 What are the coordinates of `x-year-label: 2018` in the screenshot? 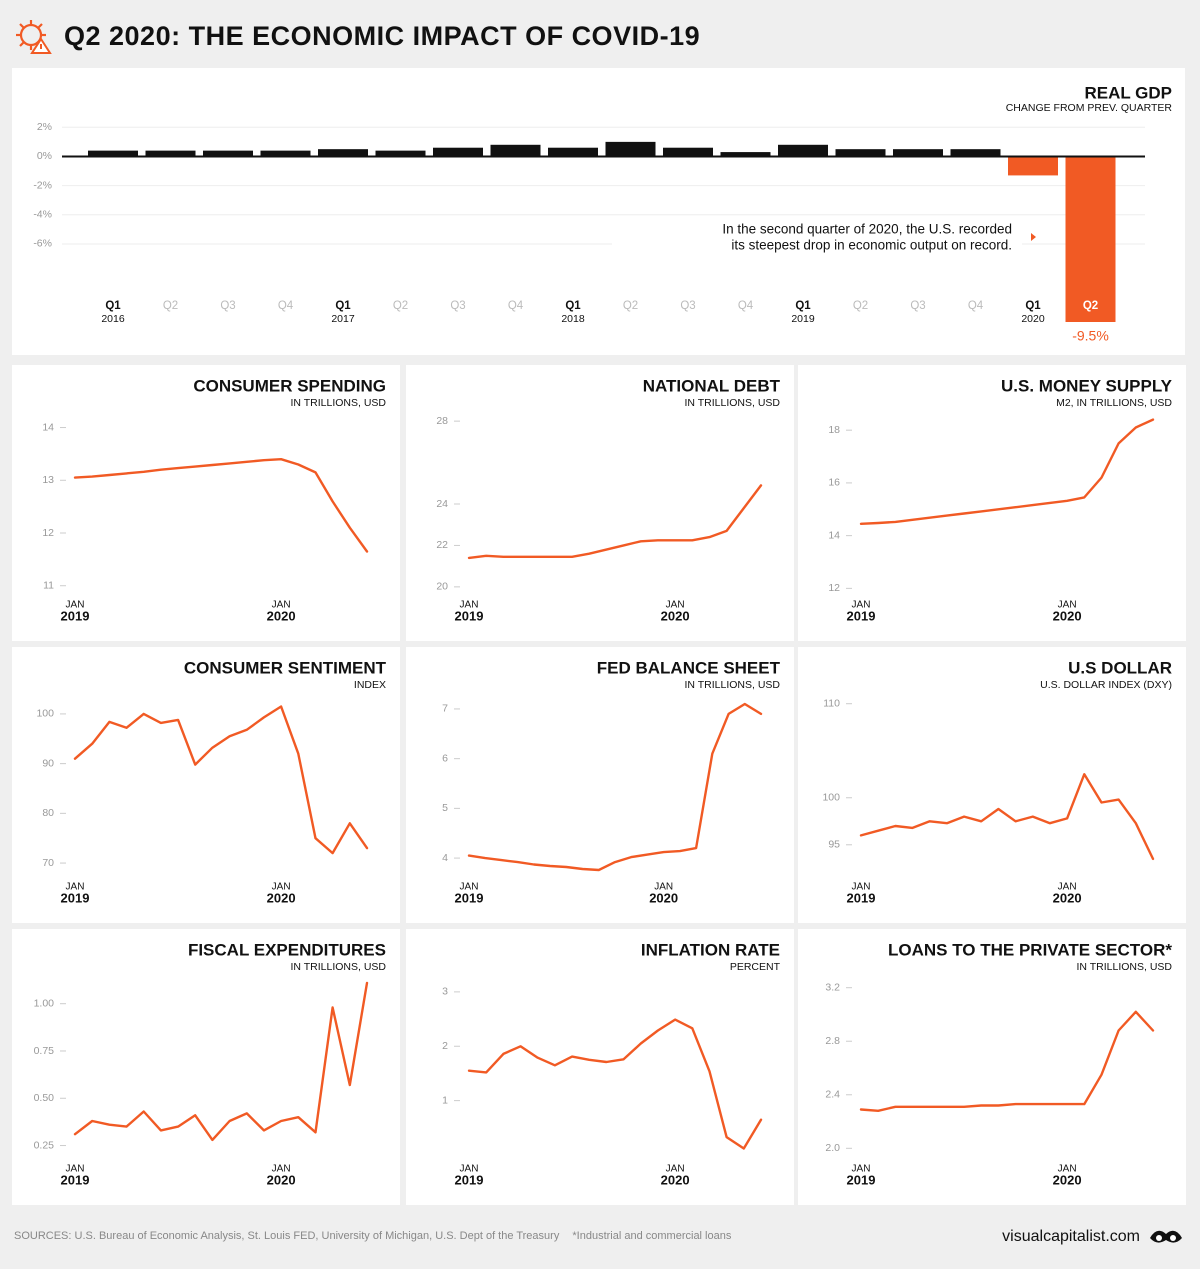 It's located at (573, 319).